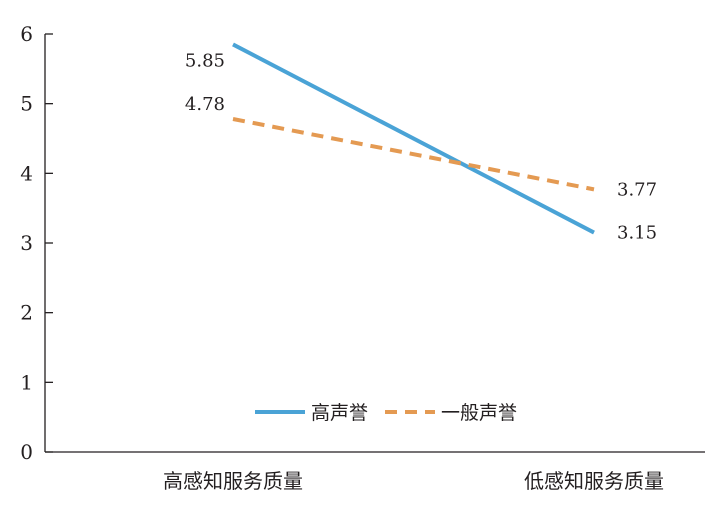  What do you see at coordinates (594, 481) in the screenshot?
I see `x-category-label: 低感知服务质量` at bounding box center [594, 481].